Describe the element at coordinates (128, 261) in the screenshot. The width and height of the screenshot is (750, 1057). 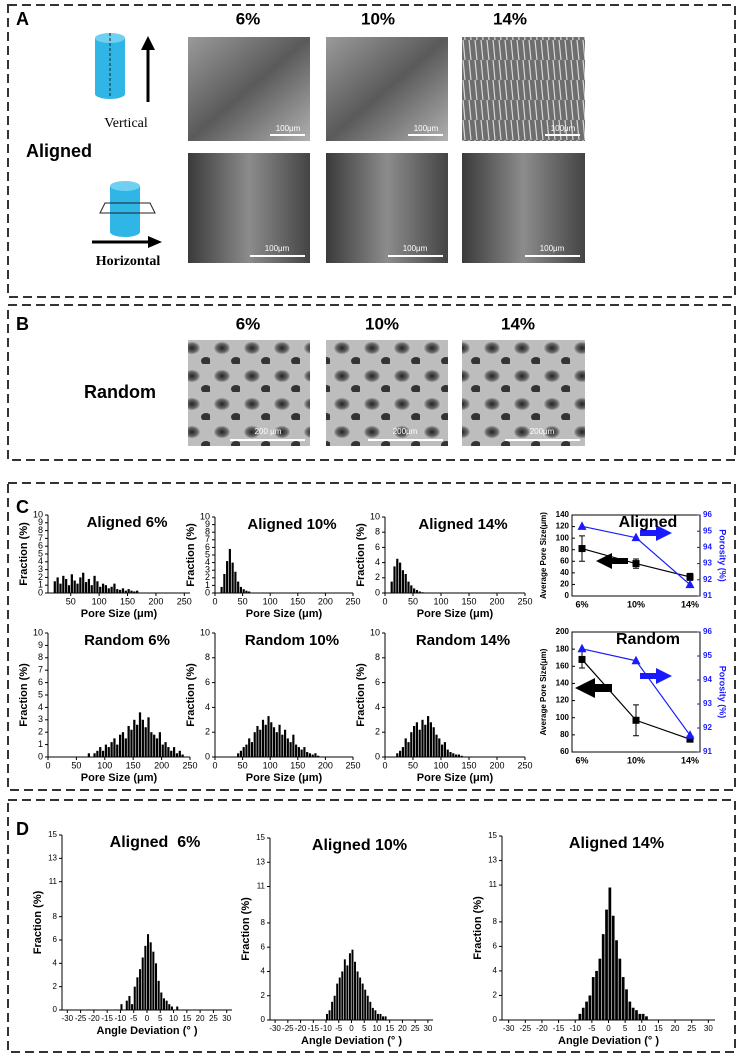
I see `orientation-label: Horizontal` at that location.